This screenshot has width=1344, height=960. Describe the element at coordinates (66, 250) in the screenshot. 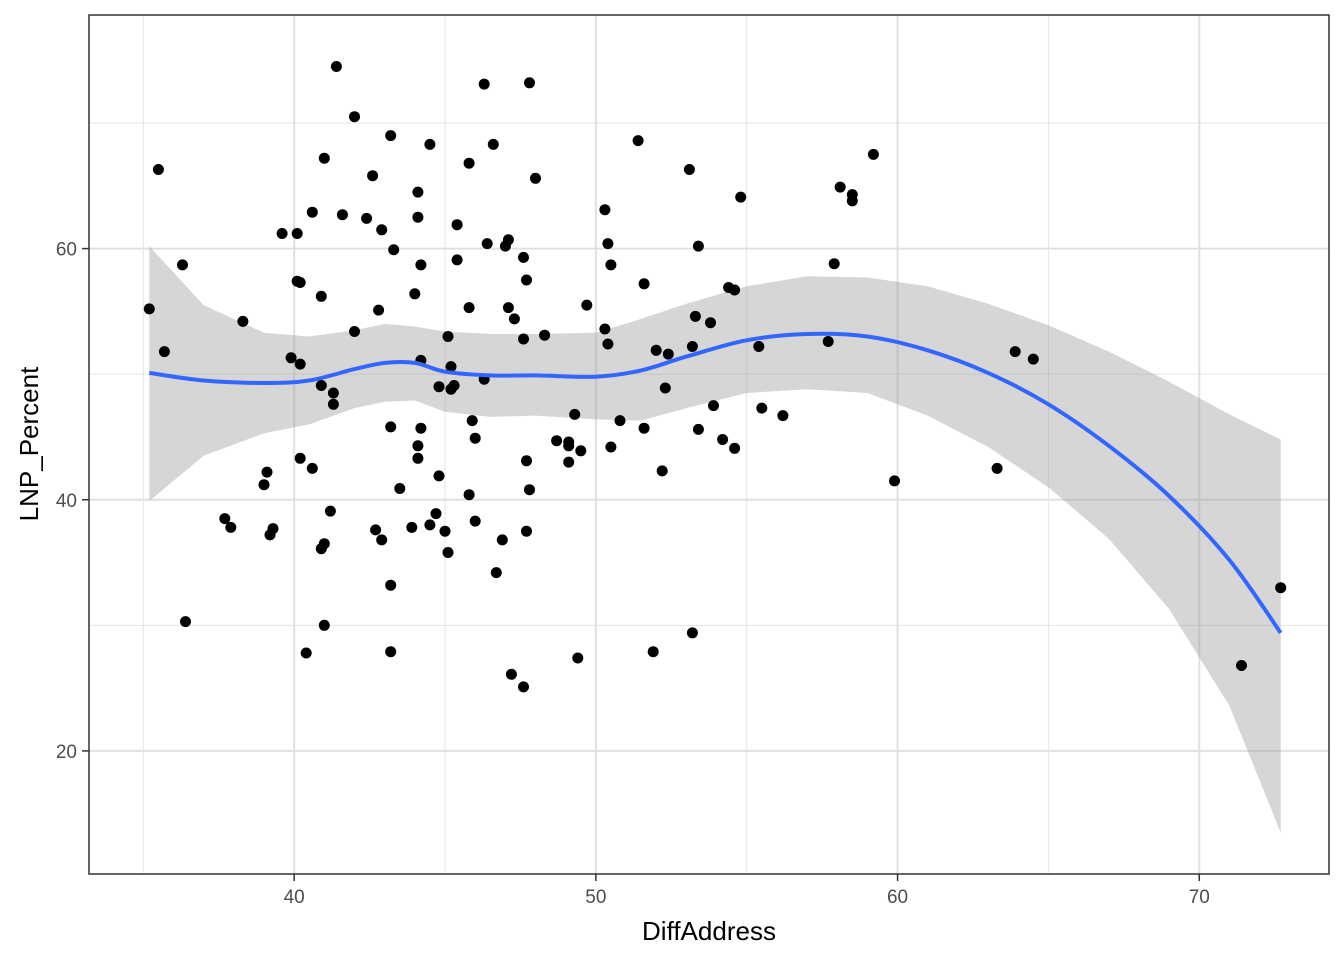

I see `y-tick-label: 60` at that location.